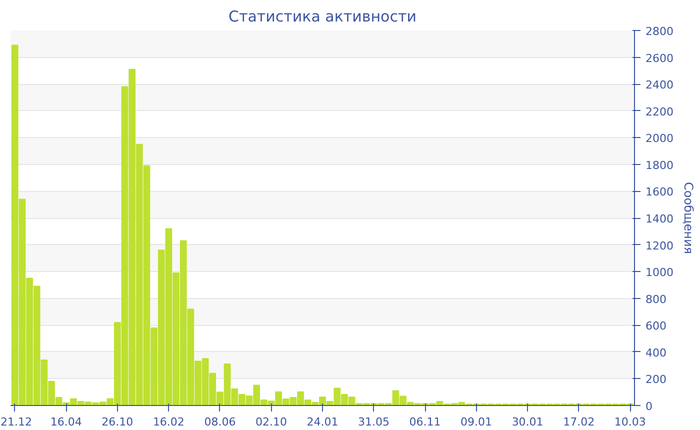 The height and width of the screenshot is (430, 700). I want to click on chart-title: Статистика активности, so click(322, 17).